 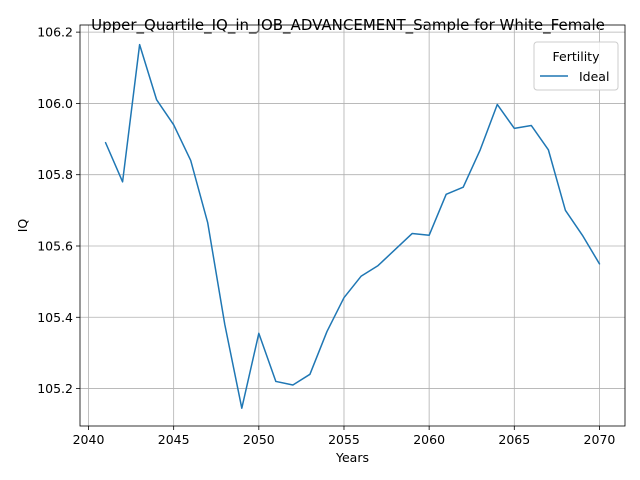 I want to click on legend: Fertility Ideal, so click(x=576, y=66).